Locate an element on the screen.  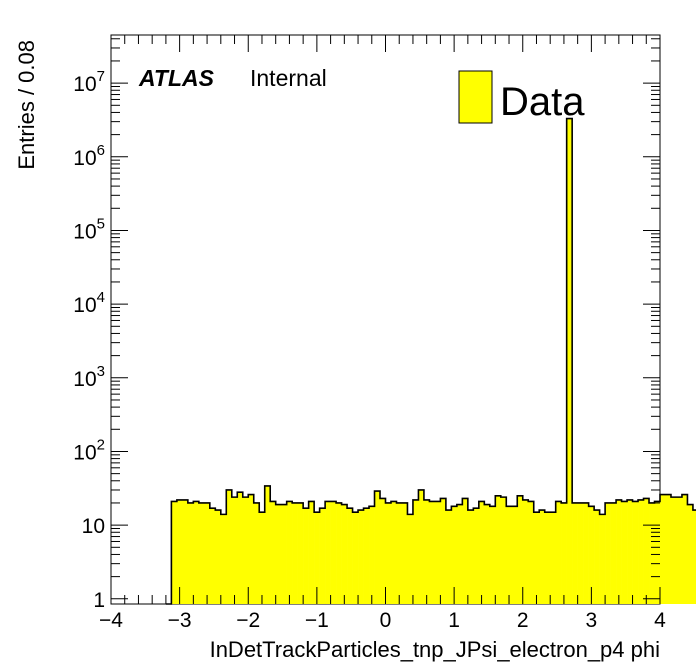
legend-label-data: Data is located at coordinates (542, 102).